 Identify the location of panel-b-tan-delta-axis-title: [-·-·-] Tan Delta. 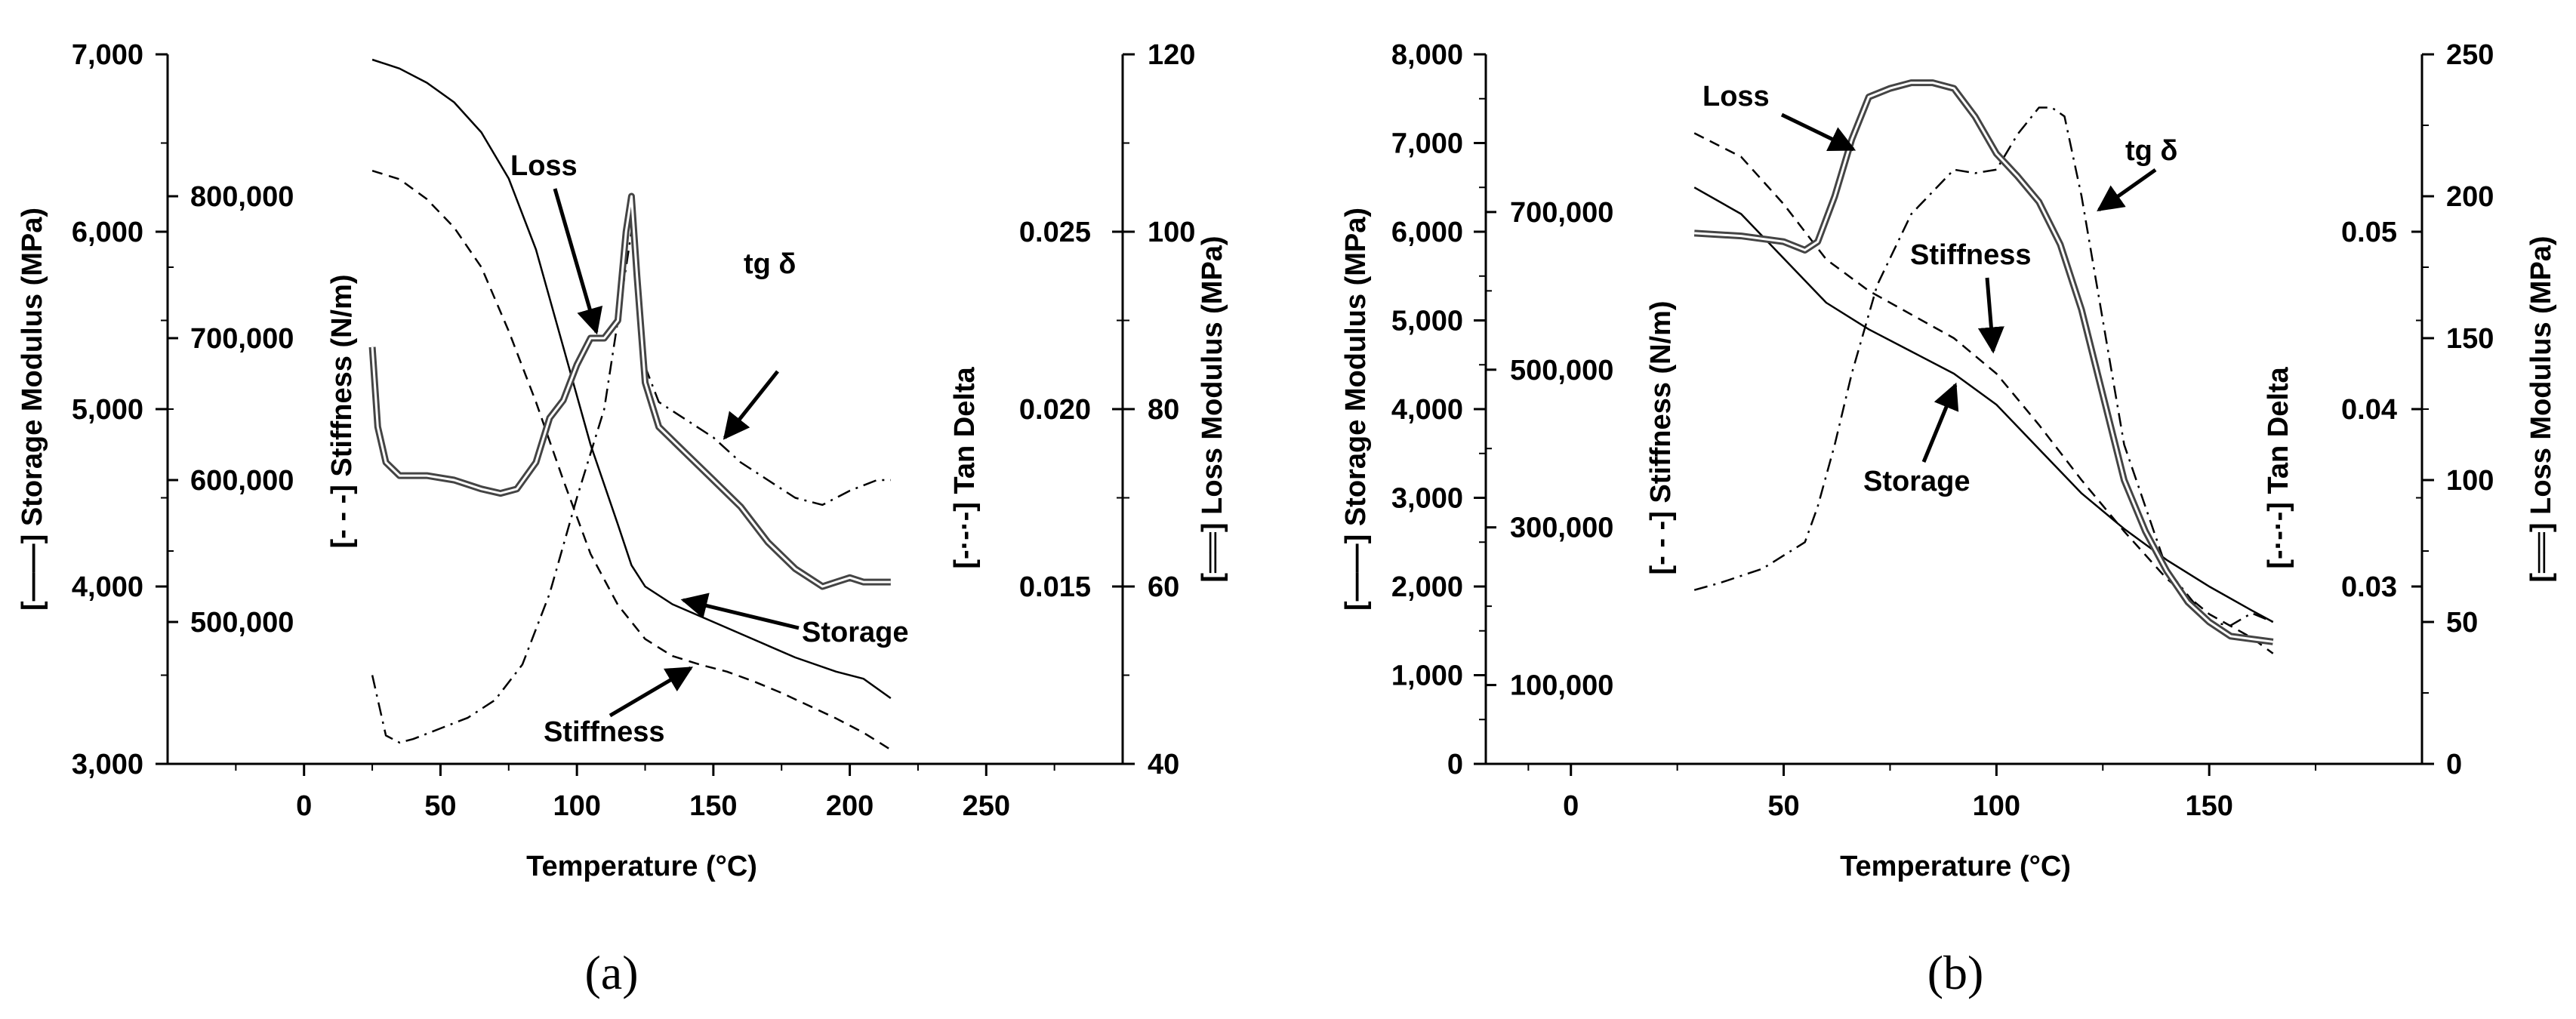
(2278, 467).